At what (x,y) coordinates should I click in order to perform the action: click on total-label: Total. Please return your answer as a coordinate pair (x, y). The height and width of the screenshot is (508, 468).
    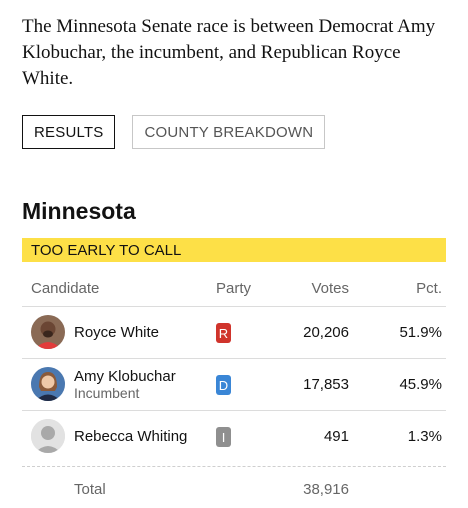
    Looking at the image, I should click on (90, 489).